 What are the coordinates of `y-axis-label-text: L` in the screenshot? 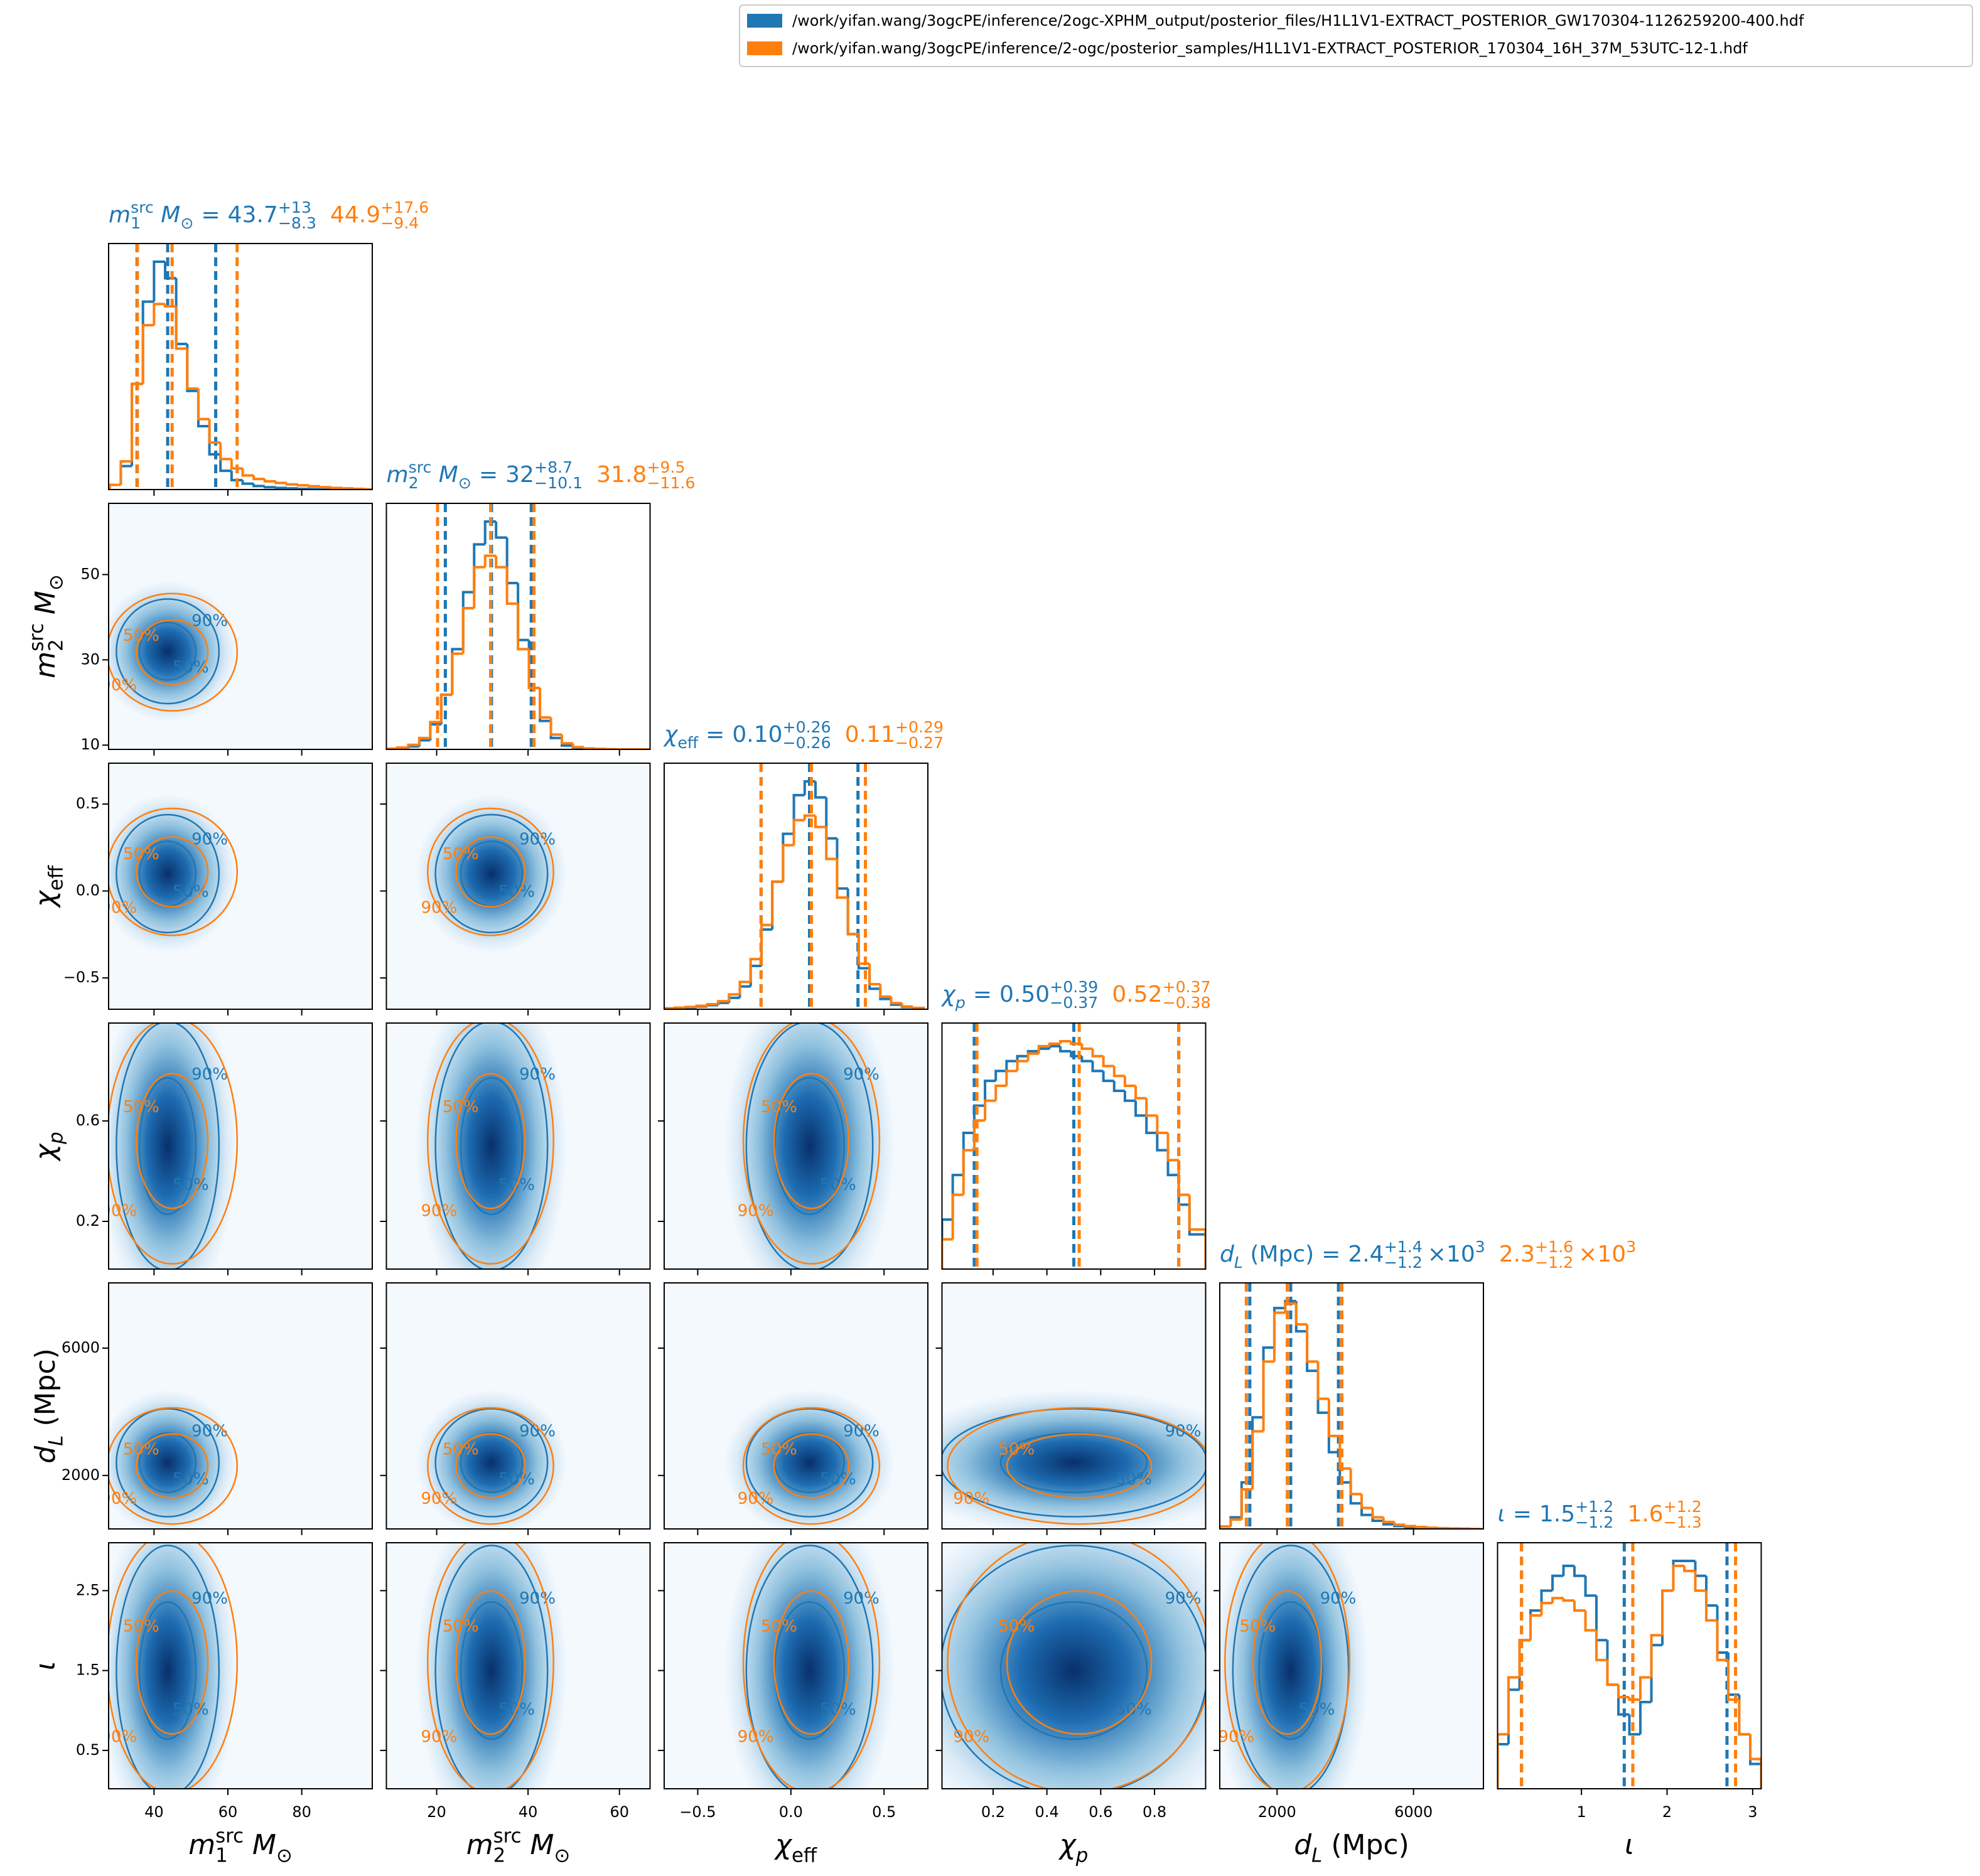 It's located at (56, 1440).